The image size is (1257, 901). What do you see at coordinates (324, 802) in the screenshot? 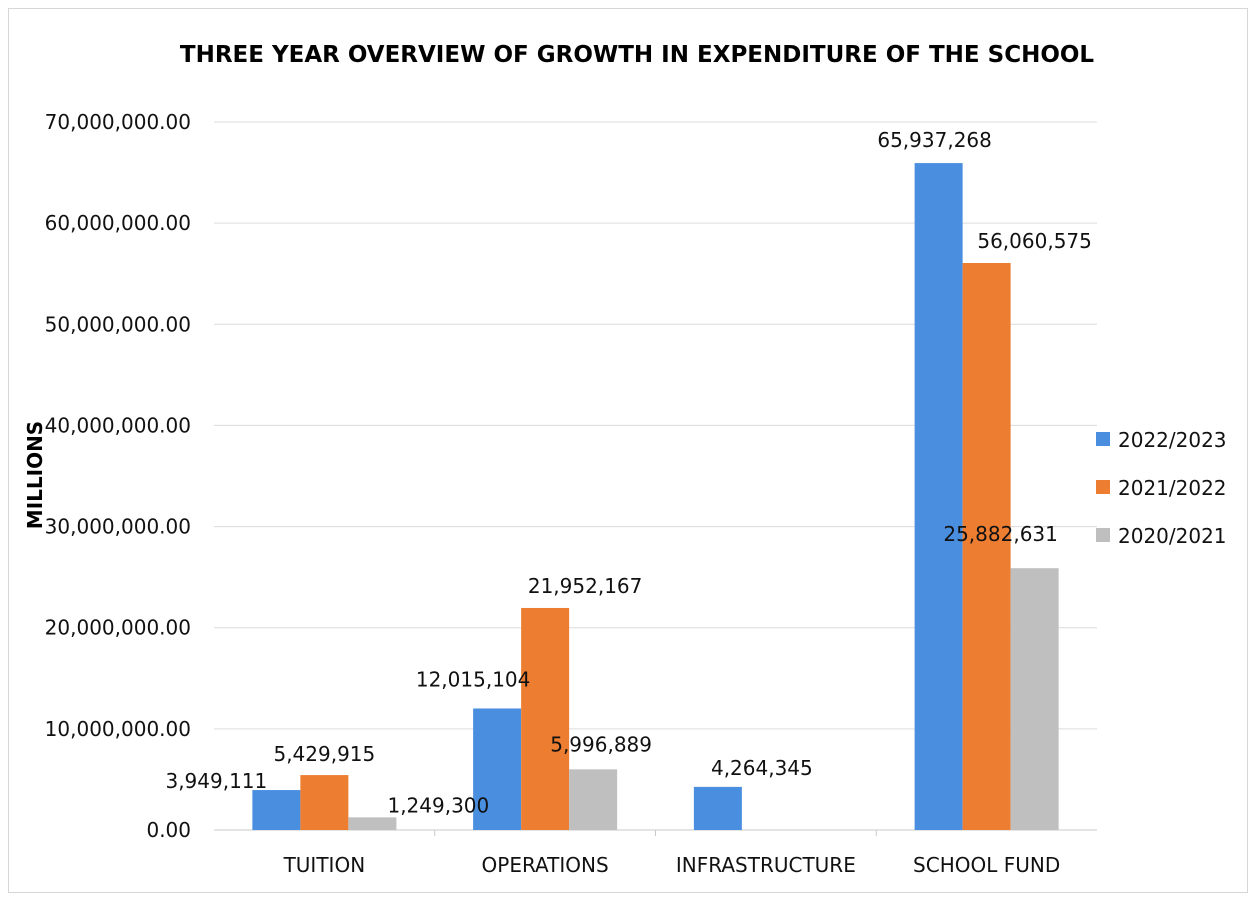
I see `bar-2021-2022-tuition` at bounding box center [324, 802].